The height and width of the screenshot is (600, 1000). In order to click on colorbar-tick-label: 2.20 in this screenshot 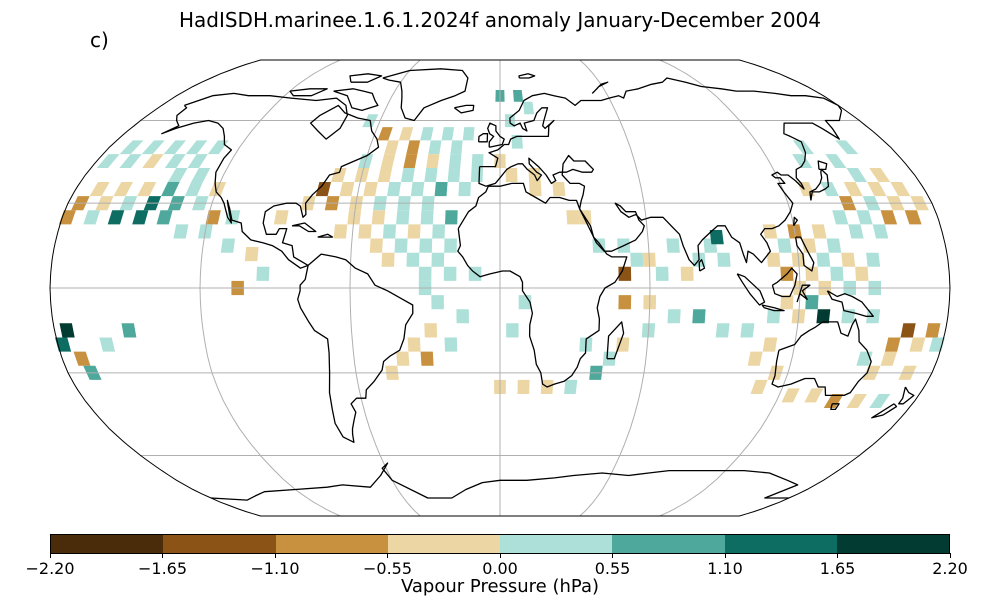, I will do `click(950, 568)`.